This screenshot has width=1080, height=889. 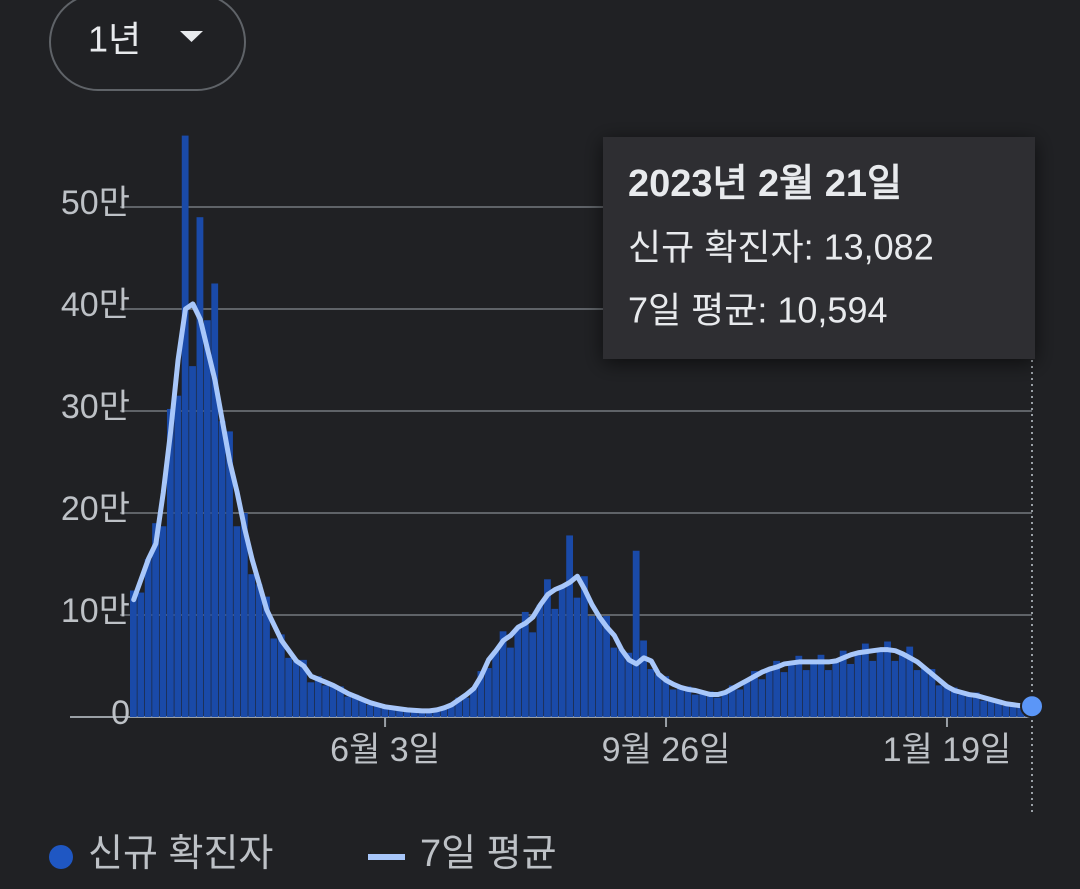 I want to click on dropdown-arrow, so click(x=191, y=36).